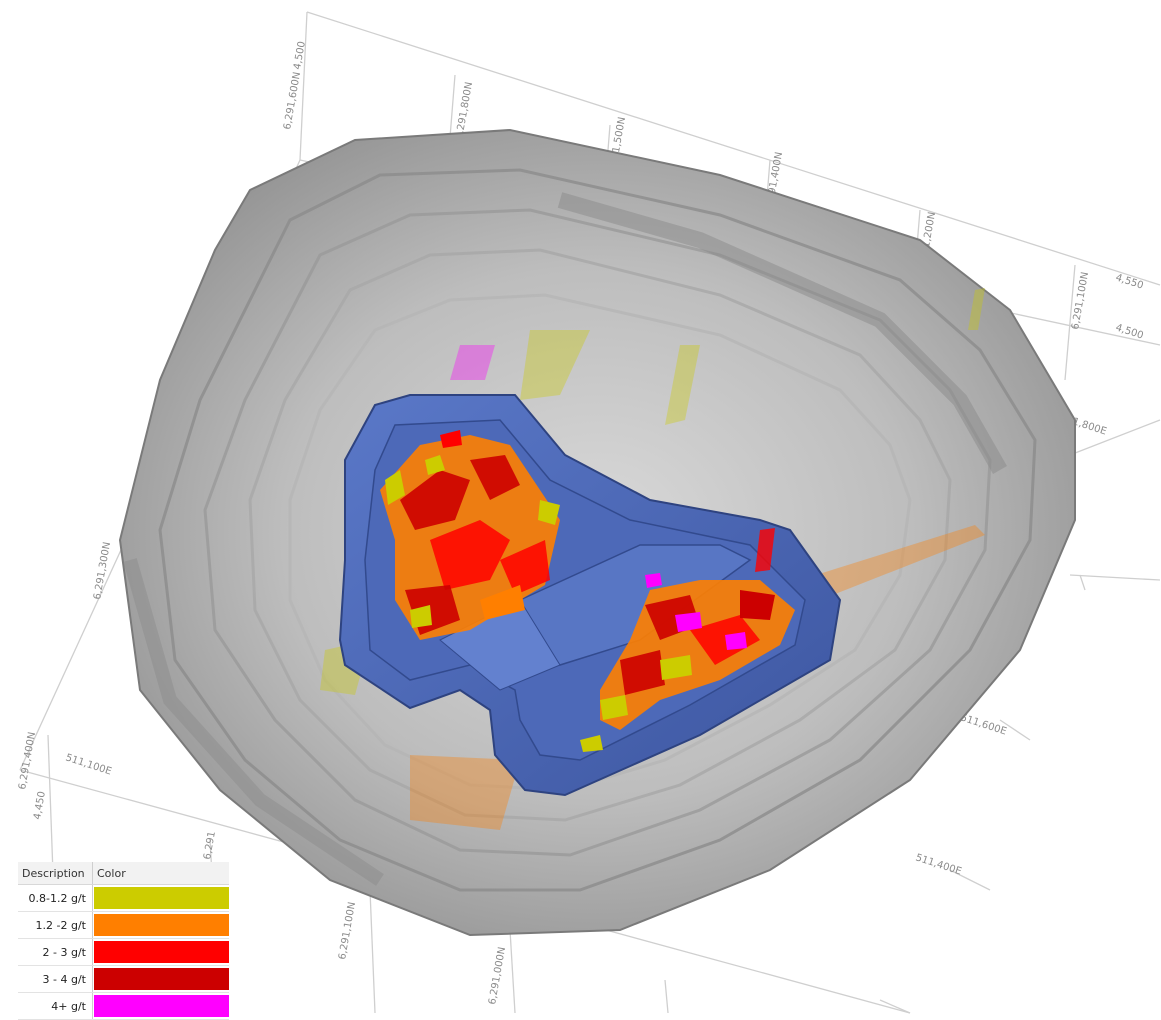 This screenshot has width=1161, height=1020. What do you see at coordinates (55, 925) in the screenshot?
I see `legend-row-label: 1.2 -2 g/t` at bounding box center [55, 925].